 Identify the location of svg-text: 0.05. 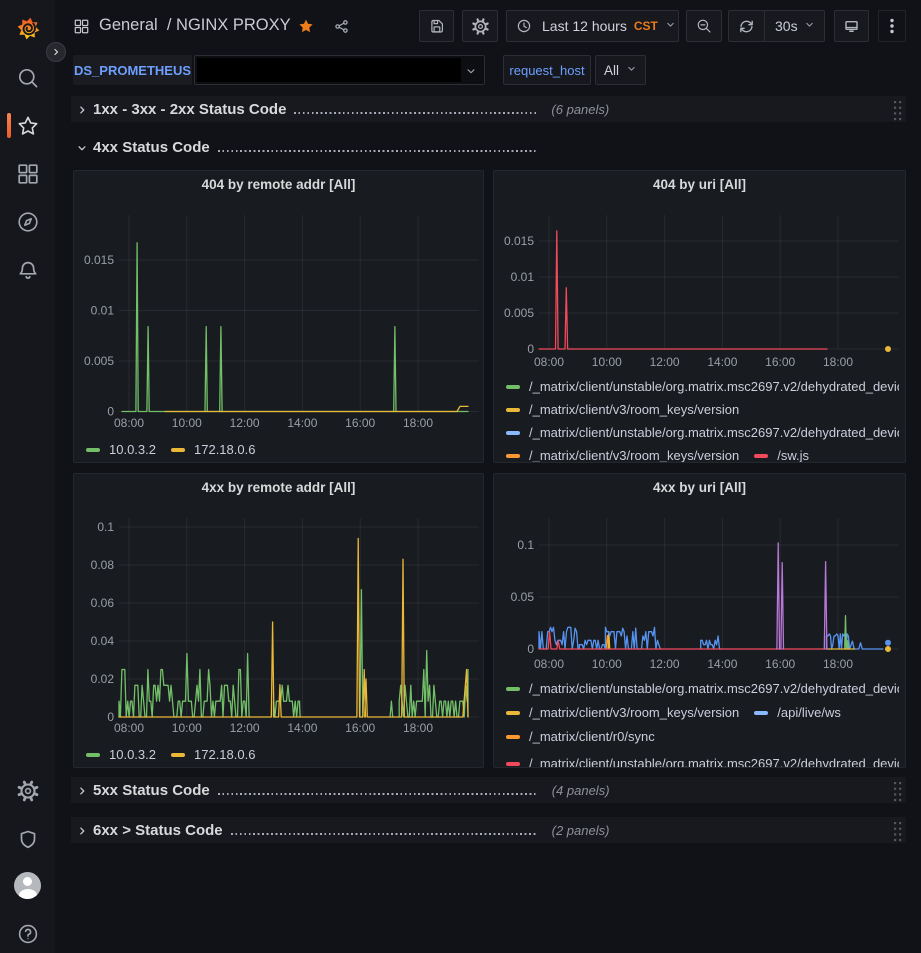
(523, 597).